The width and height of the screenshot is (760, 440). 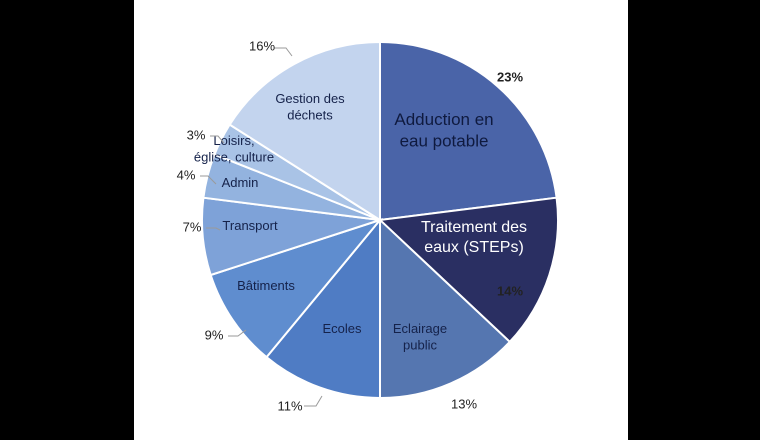 I want to click on percentage-label: 23%, so click(x=510, y=76).